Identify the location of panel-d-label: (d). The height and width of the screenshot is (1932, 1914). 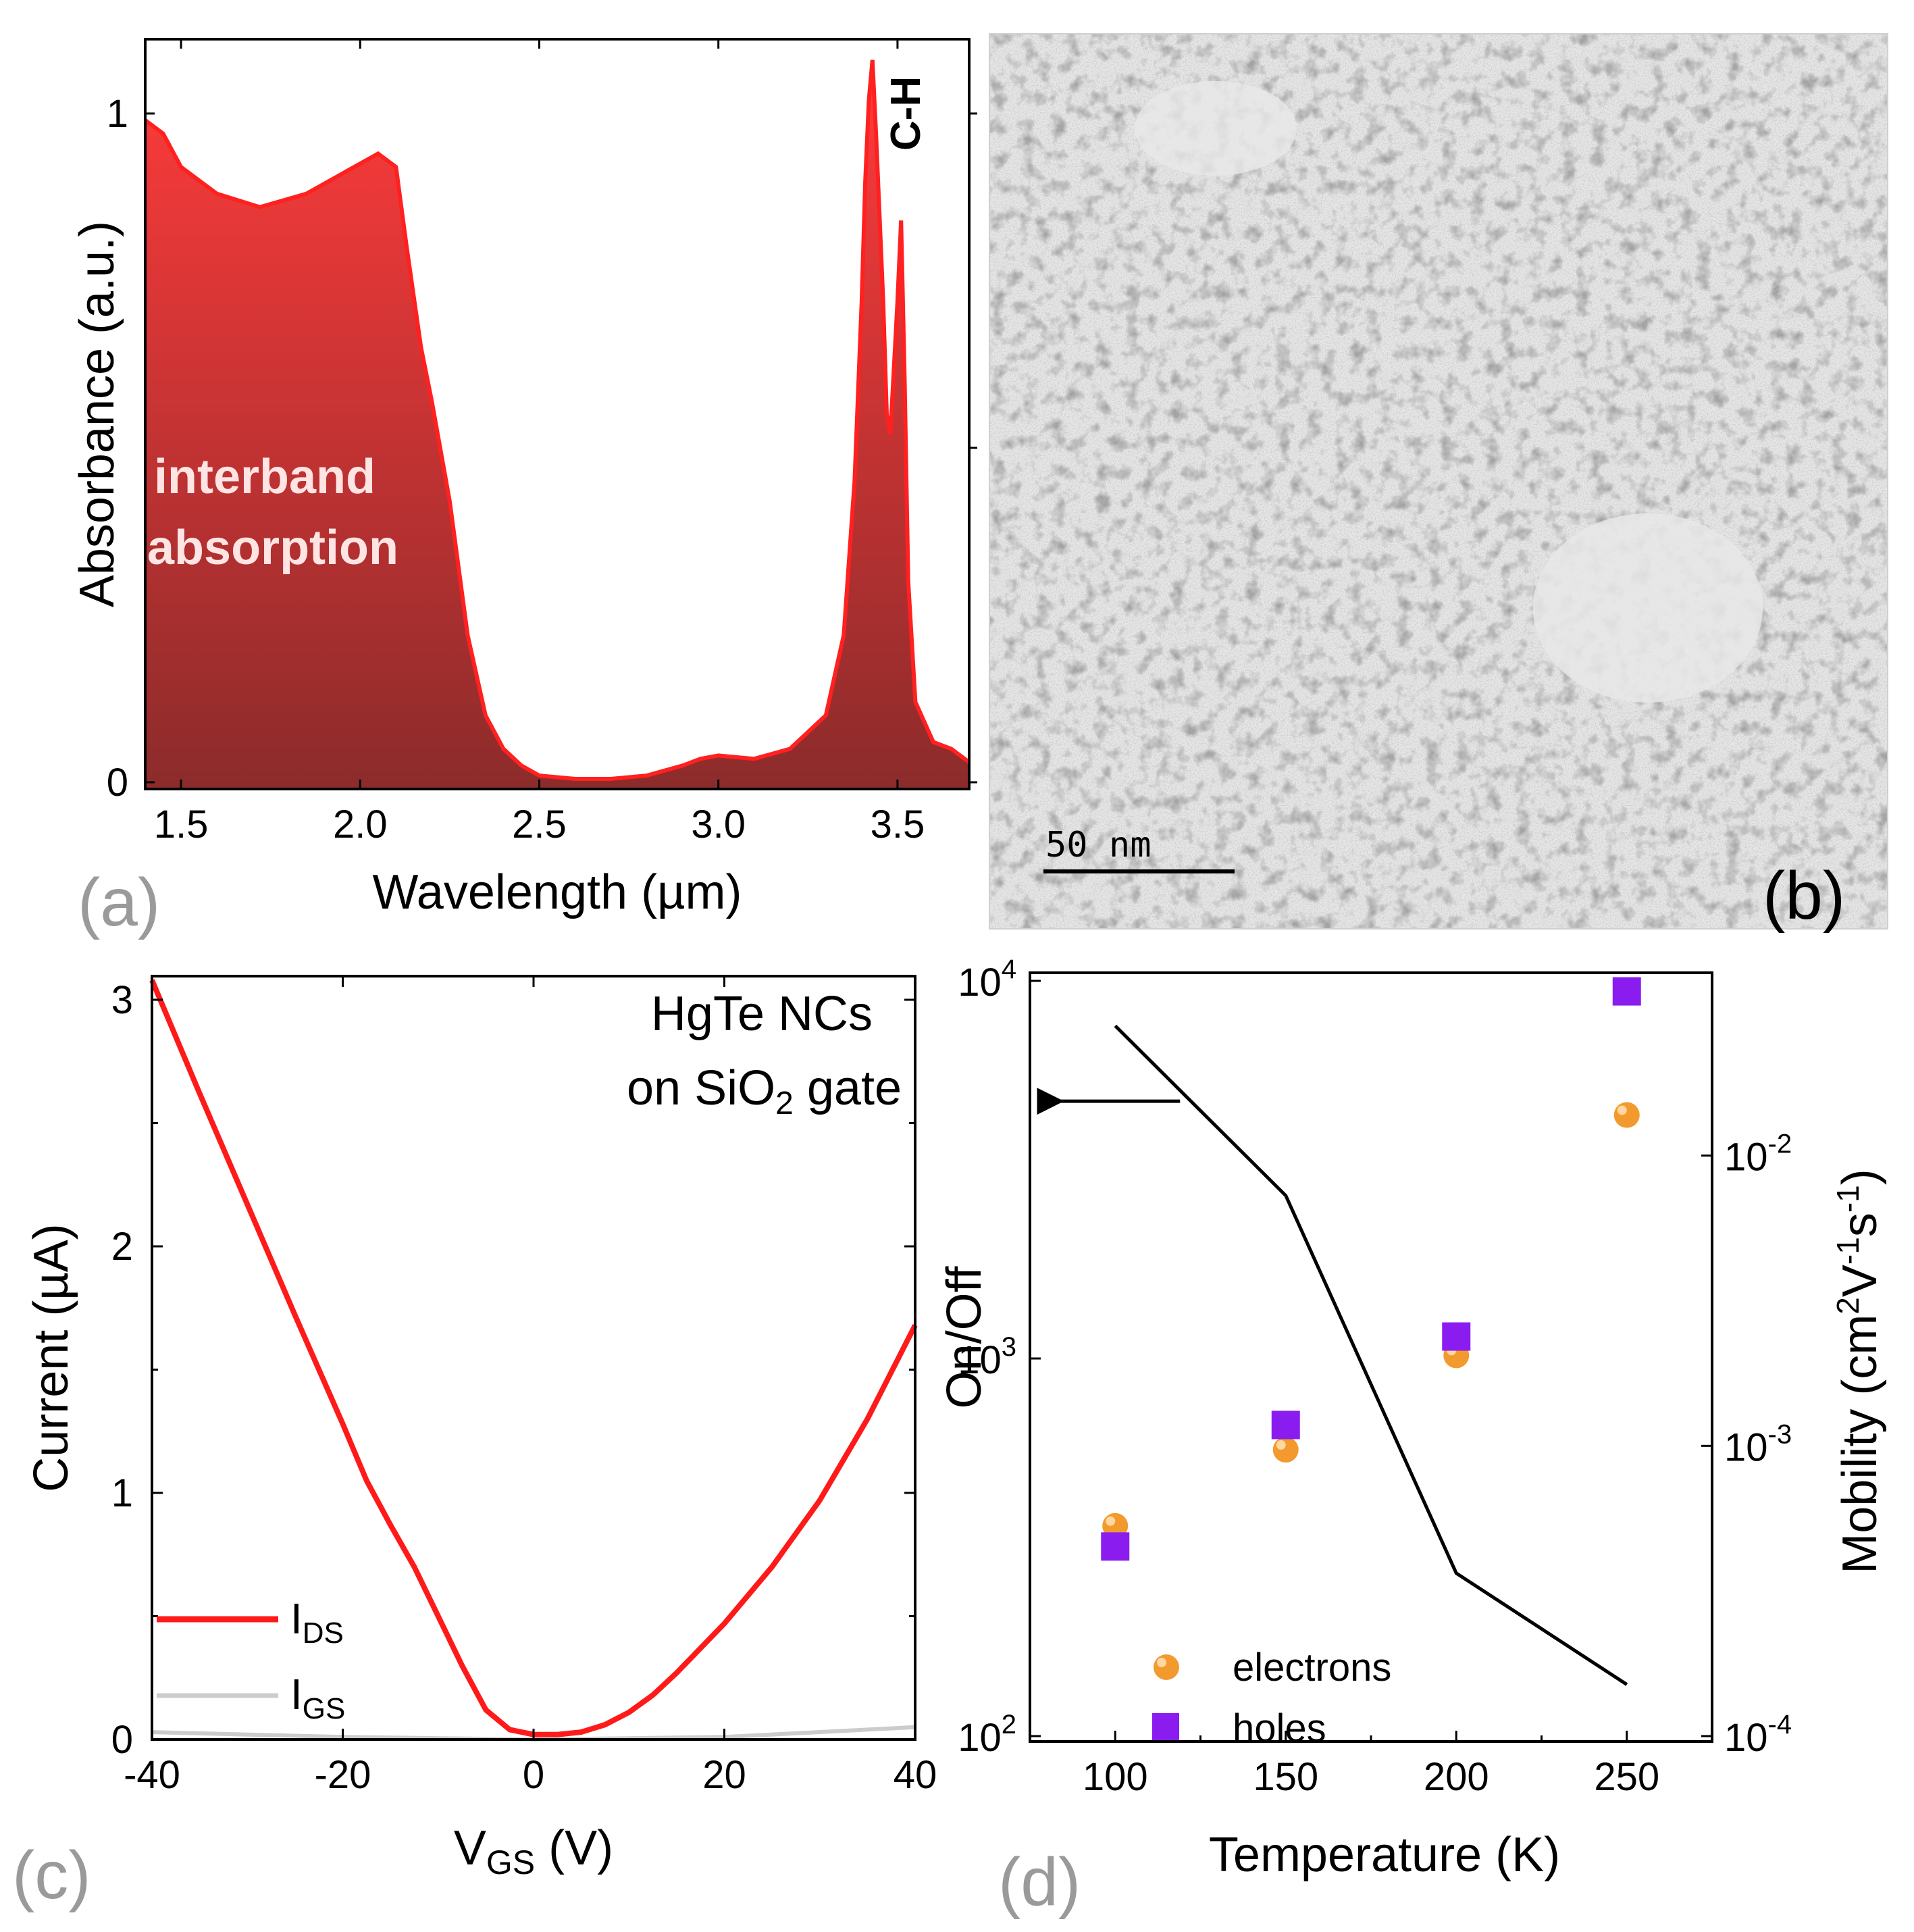
(1039, 1882).